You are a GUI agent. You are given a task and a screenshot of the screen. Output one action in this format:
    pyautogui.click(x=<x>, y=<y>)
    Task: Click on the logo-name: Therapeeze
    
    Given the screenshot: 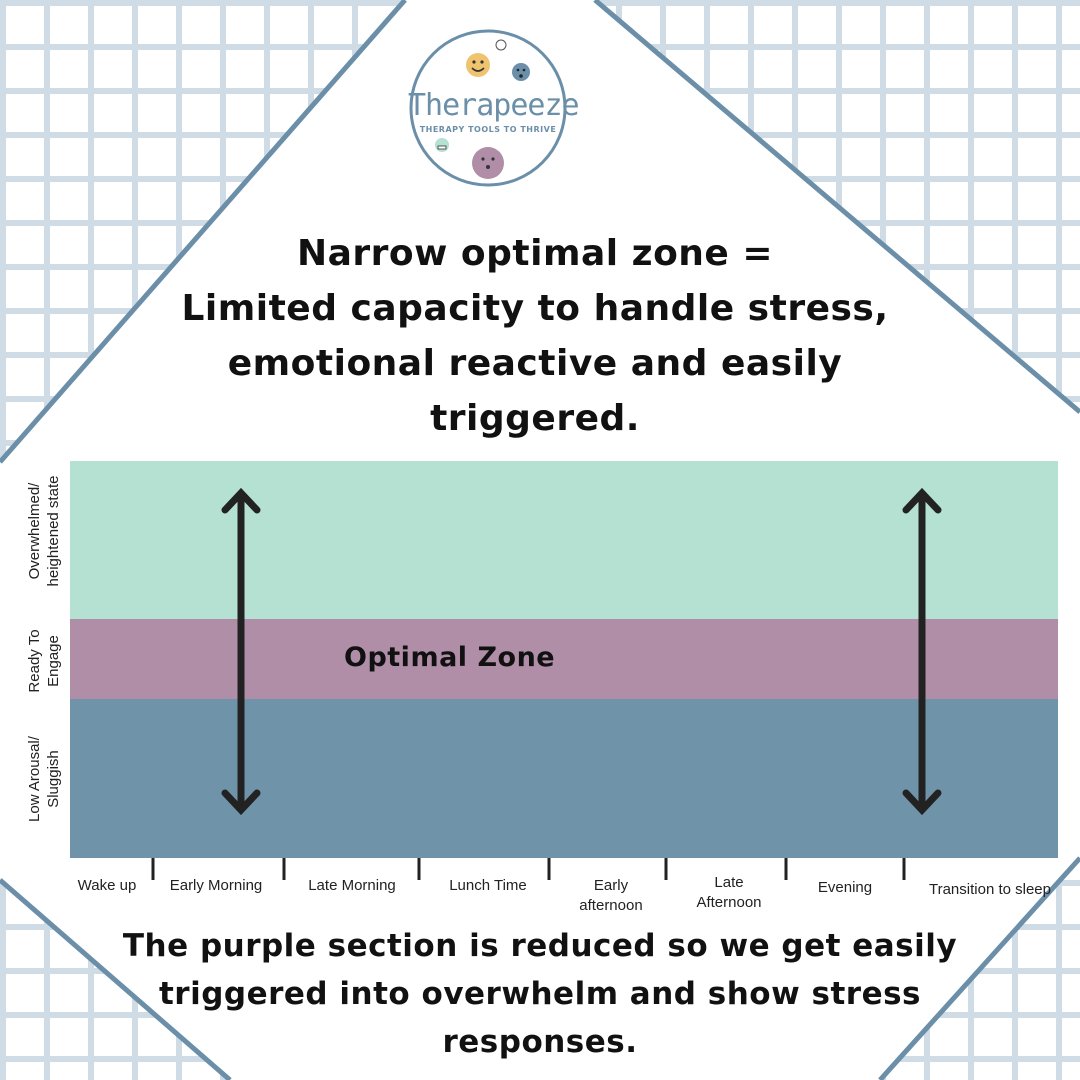 What is the action you would take?
    pyautogui.click(x=494, y=105)
    